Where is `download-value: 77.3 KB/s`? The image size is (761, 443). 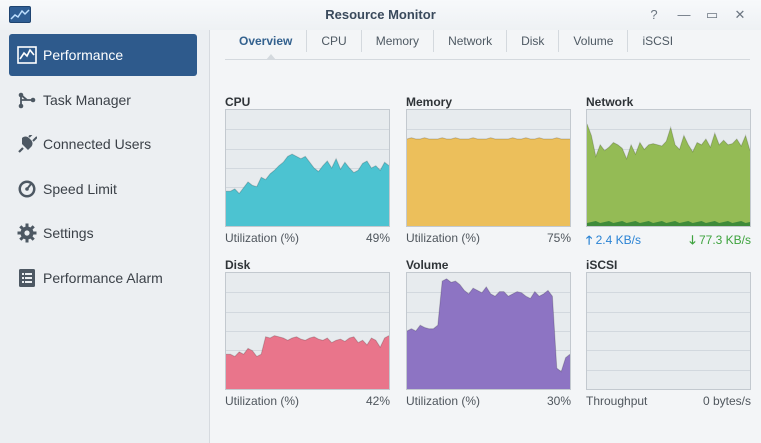 download-value: 77.3 KB/s is located at coordinates (724, 240).